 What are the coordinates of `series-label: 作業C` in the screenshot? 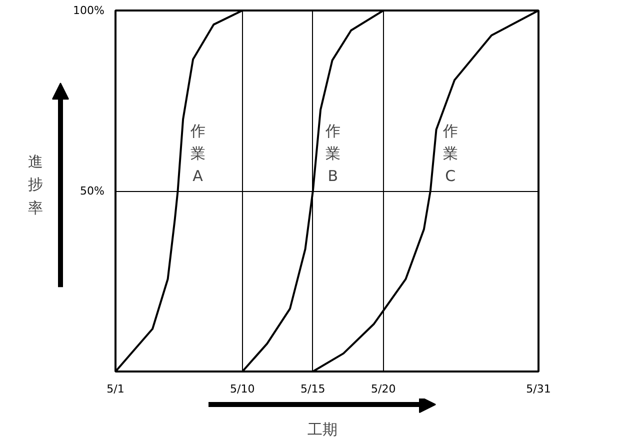 It's located at (450, 153).